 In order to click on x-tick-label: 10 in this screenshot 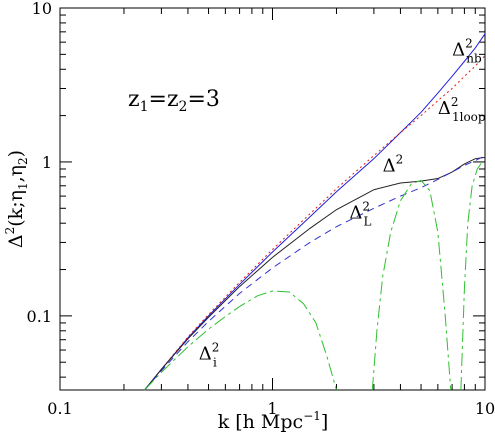, I will do `click(485, 408)`.